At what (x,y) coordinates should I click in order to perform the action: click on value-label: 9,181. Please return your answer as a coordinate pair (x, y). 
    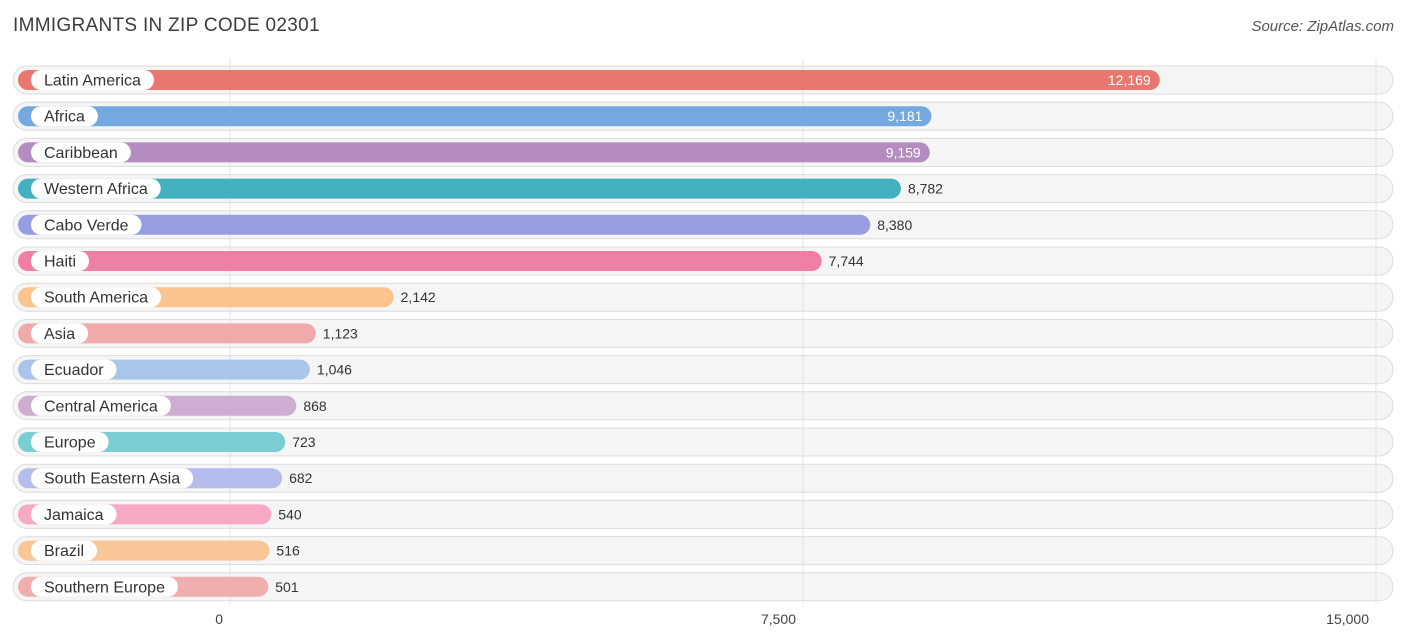
    Looking at the image, I should click on (904, 116).